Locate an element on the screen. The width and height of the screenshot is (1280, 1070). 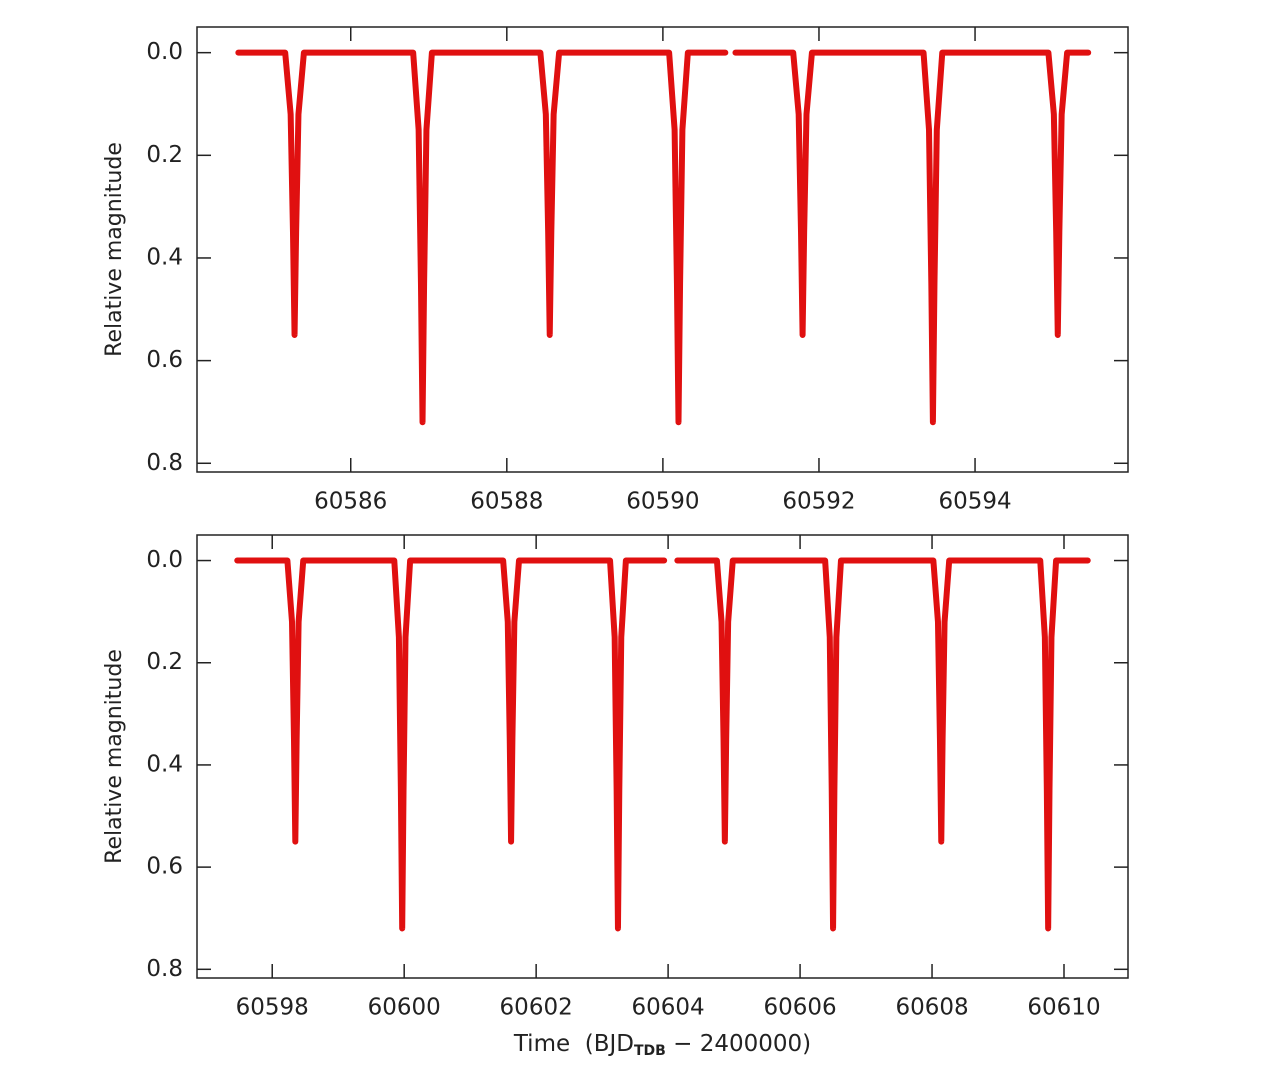
x-tick-label: 60606 is located at coordinates (799, 1008).